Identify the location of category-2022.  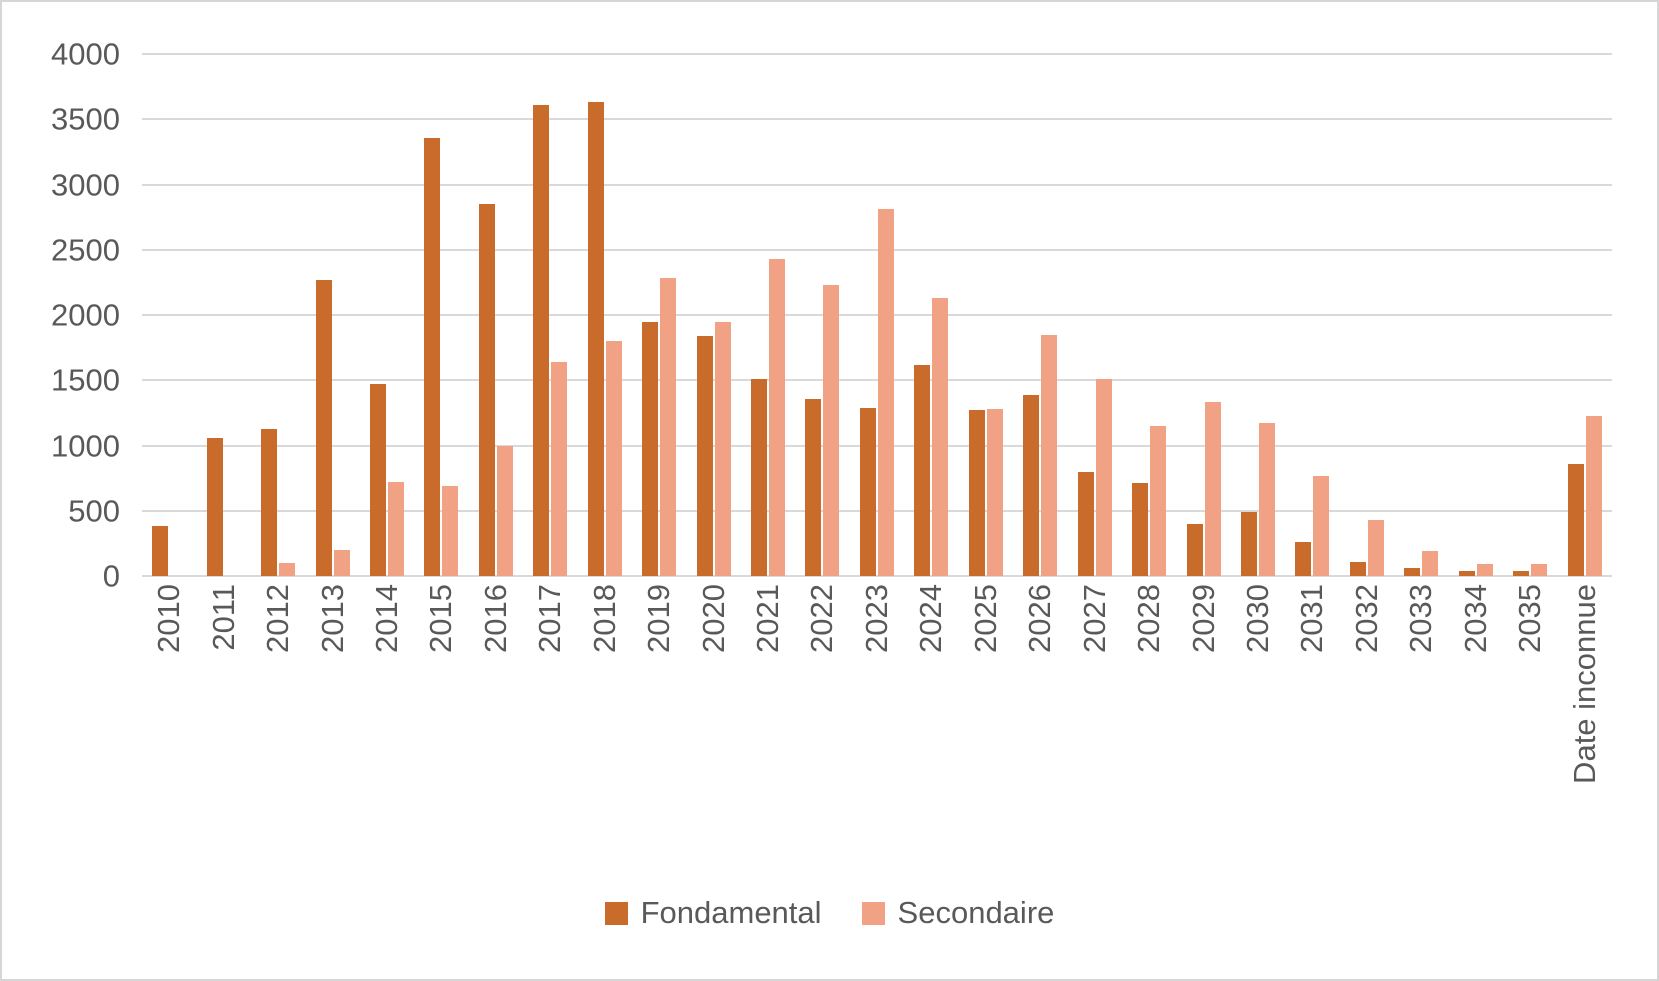
(822, 315).